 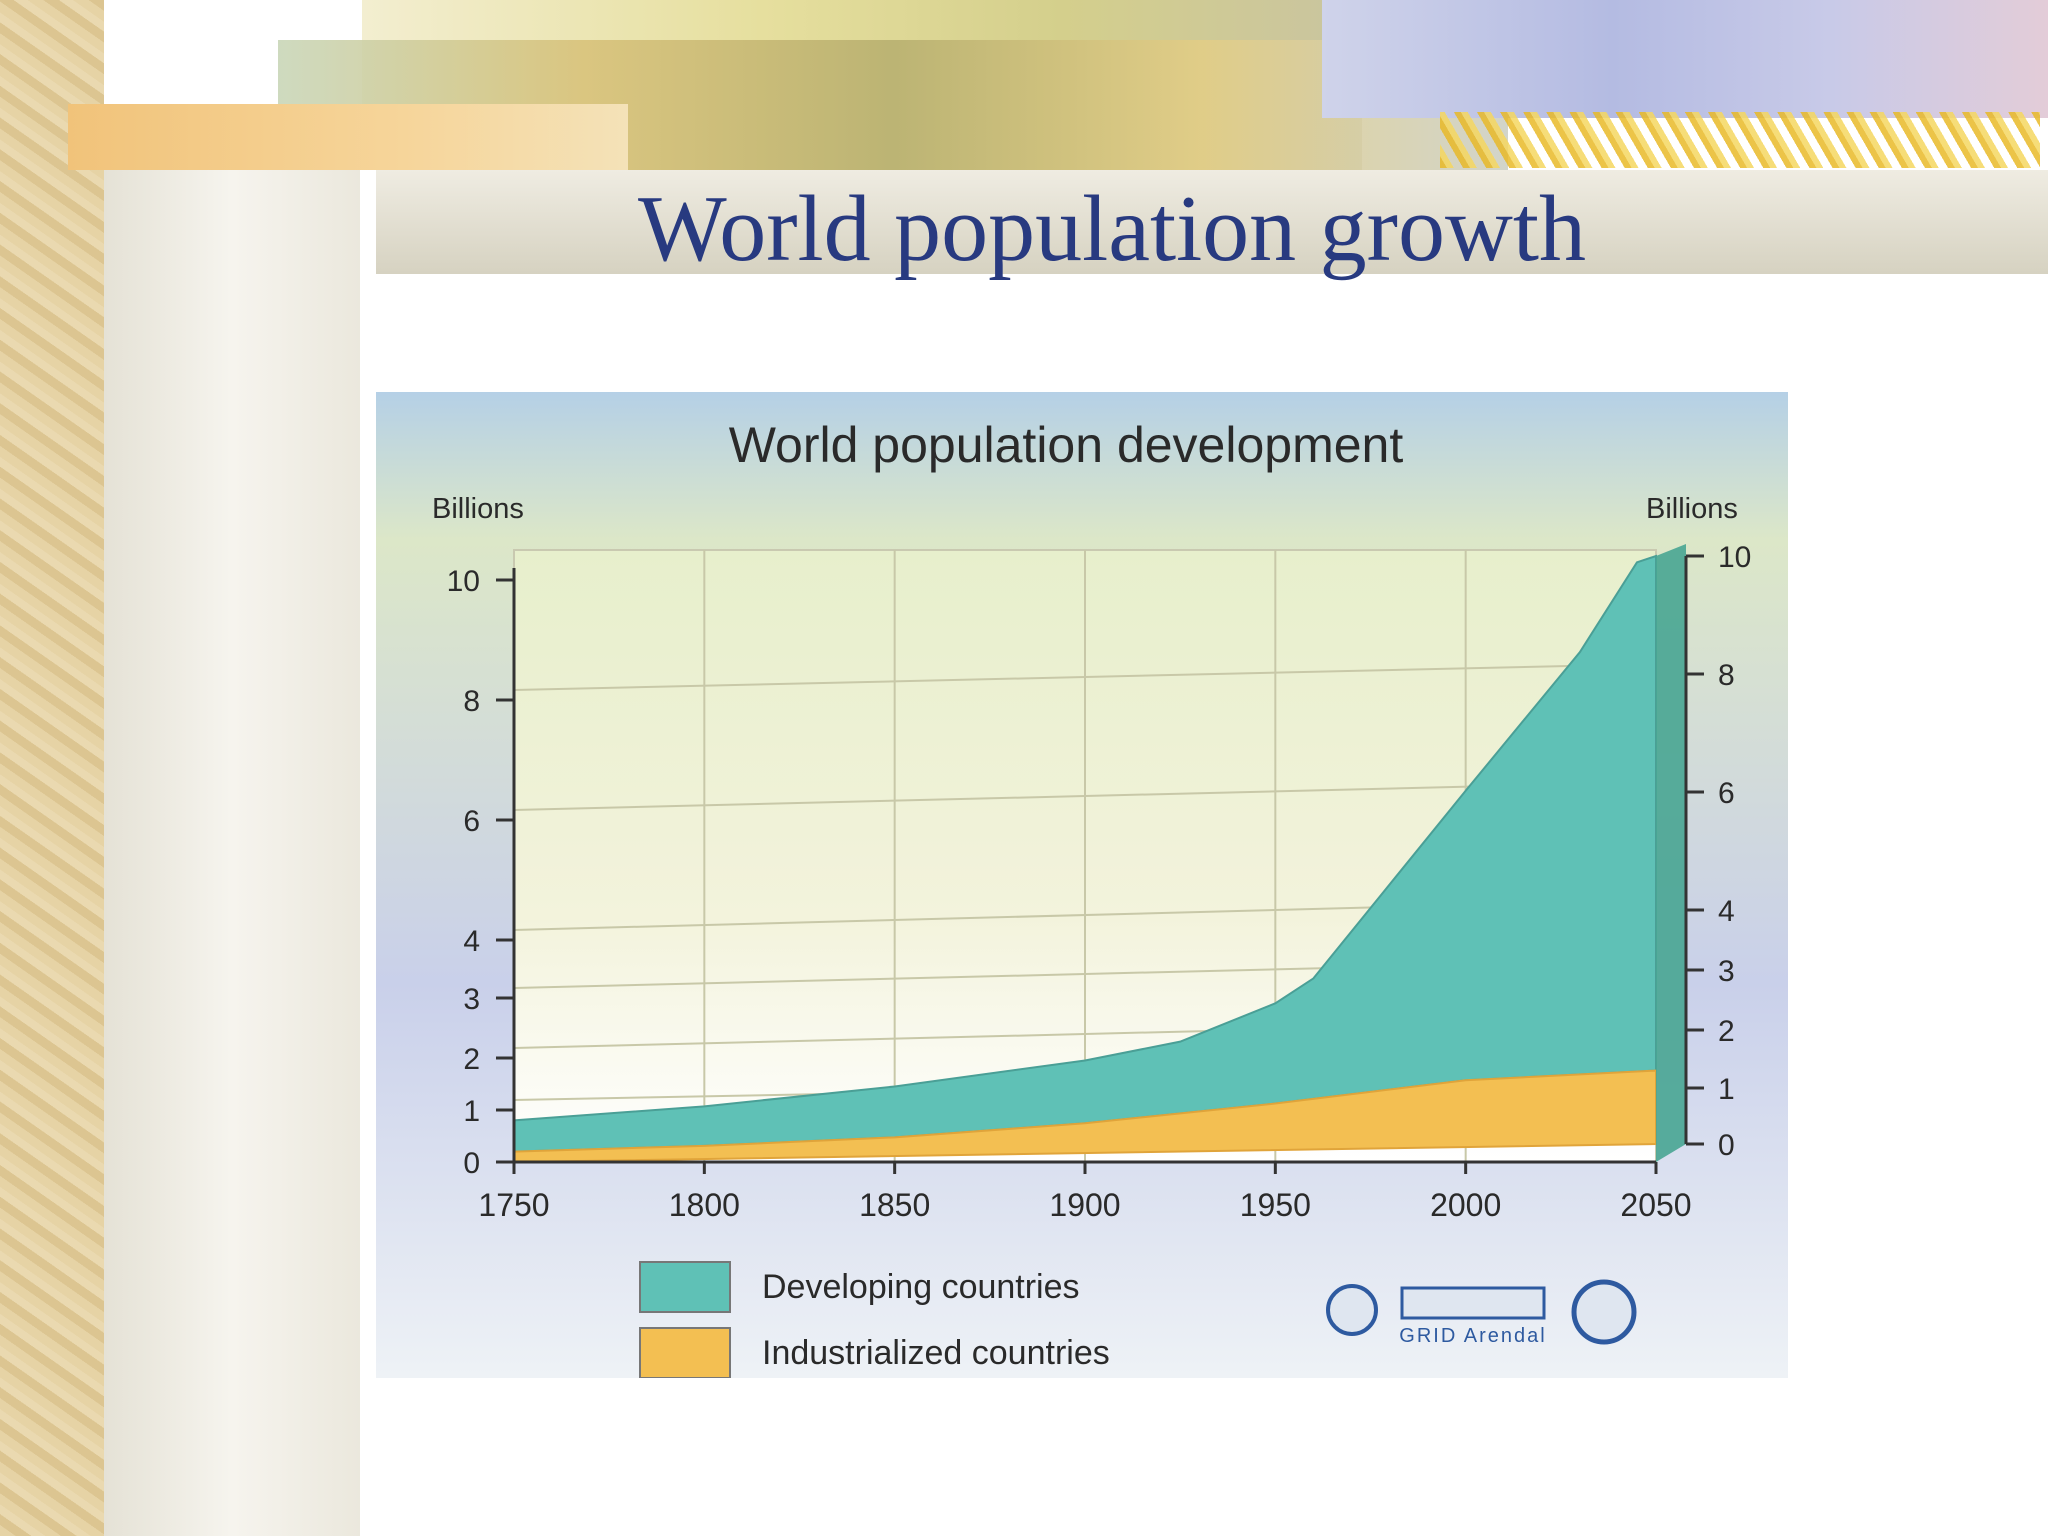 What do you see at coordinates (1726, 675) in the screenshot?
I see `y-tick-label-right: 8` at bounding box center [1726, 675].